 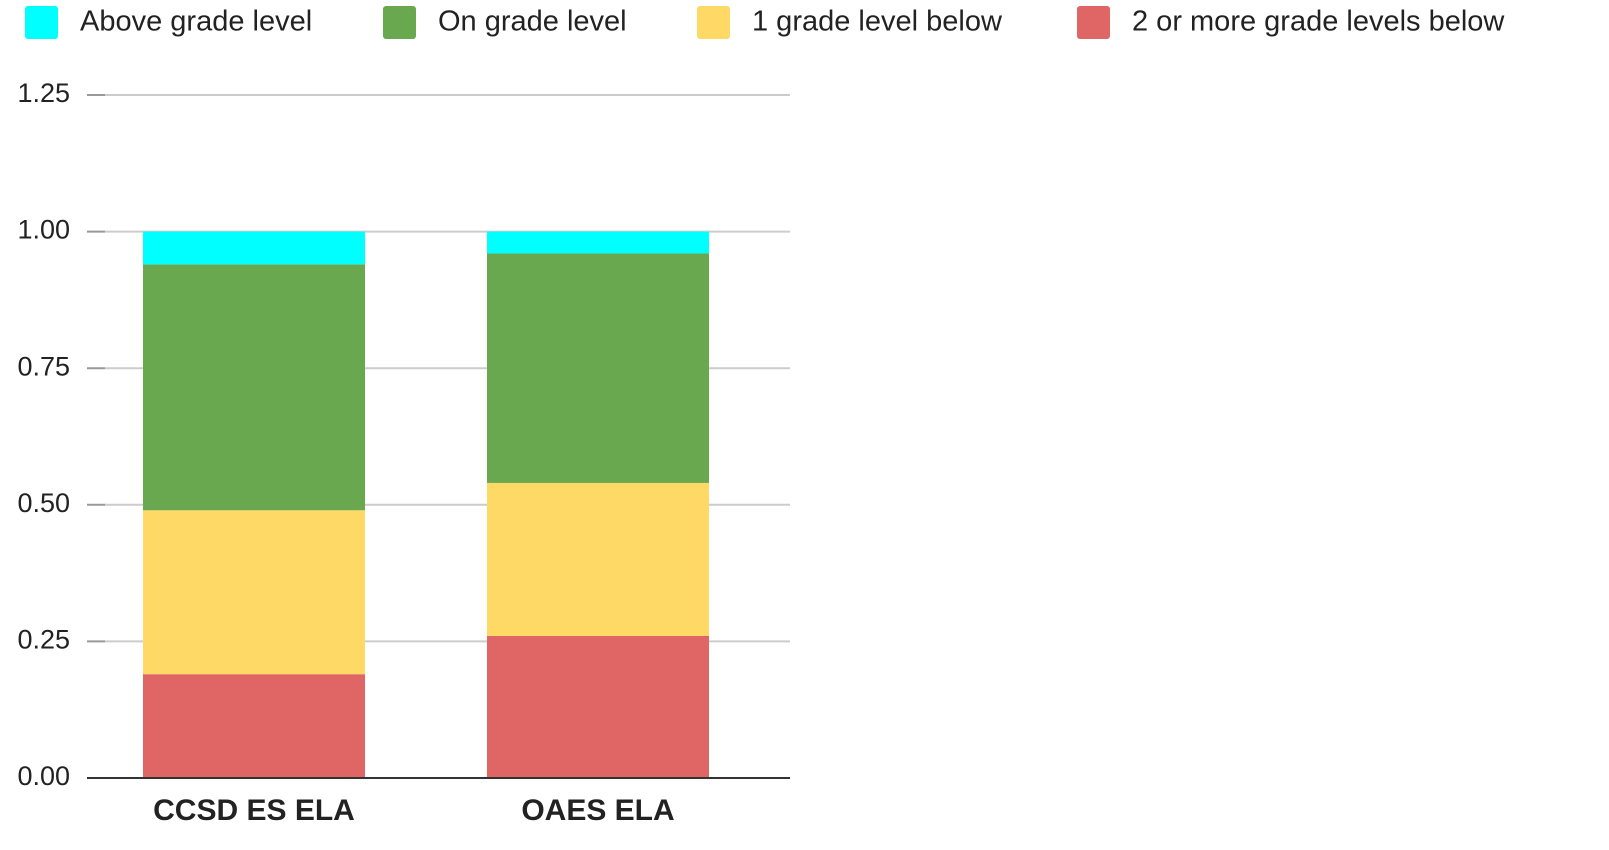 What do you see at coordinates (43, 640) in the screenshot?
I see `y-tick-label: 0.25` at bounding box center [43, 640].